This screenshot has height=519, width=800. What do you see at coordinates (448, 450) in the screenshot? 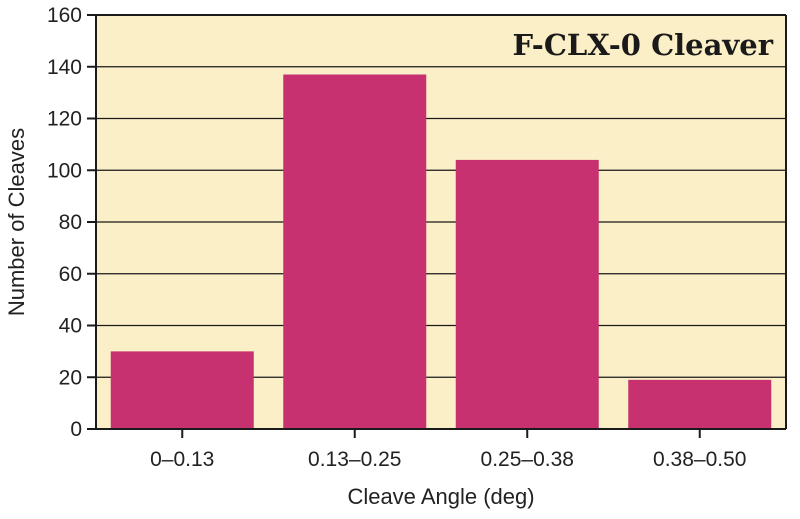
I see `x-tick-labels: 0–0.13 0.13–0.25 0.25–0.38 0.38–0.50` at bounding box center [448, 450].